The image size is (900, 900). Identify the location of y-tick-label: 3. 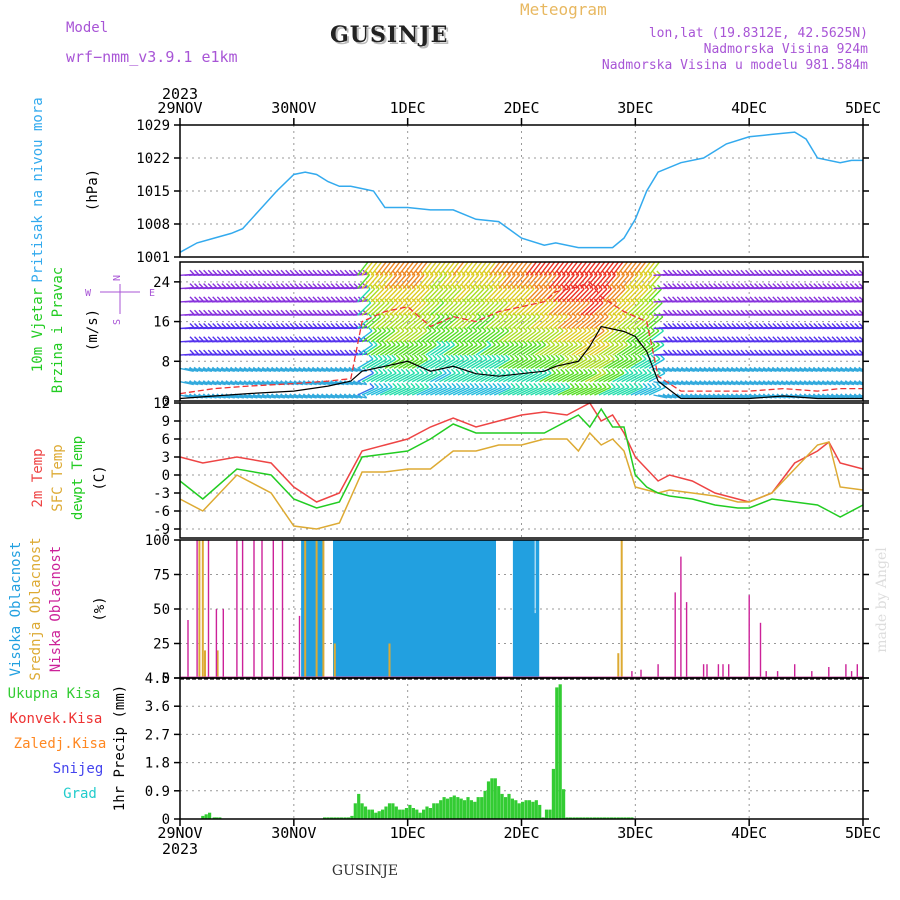
(166, 458).